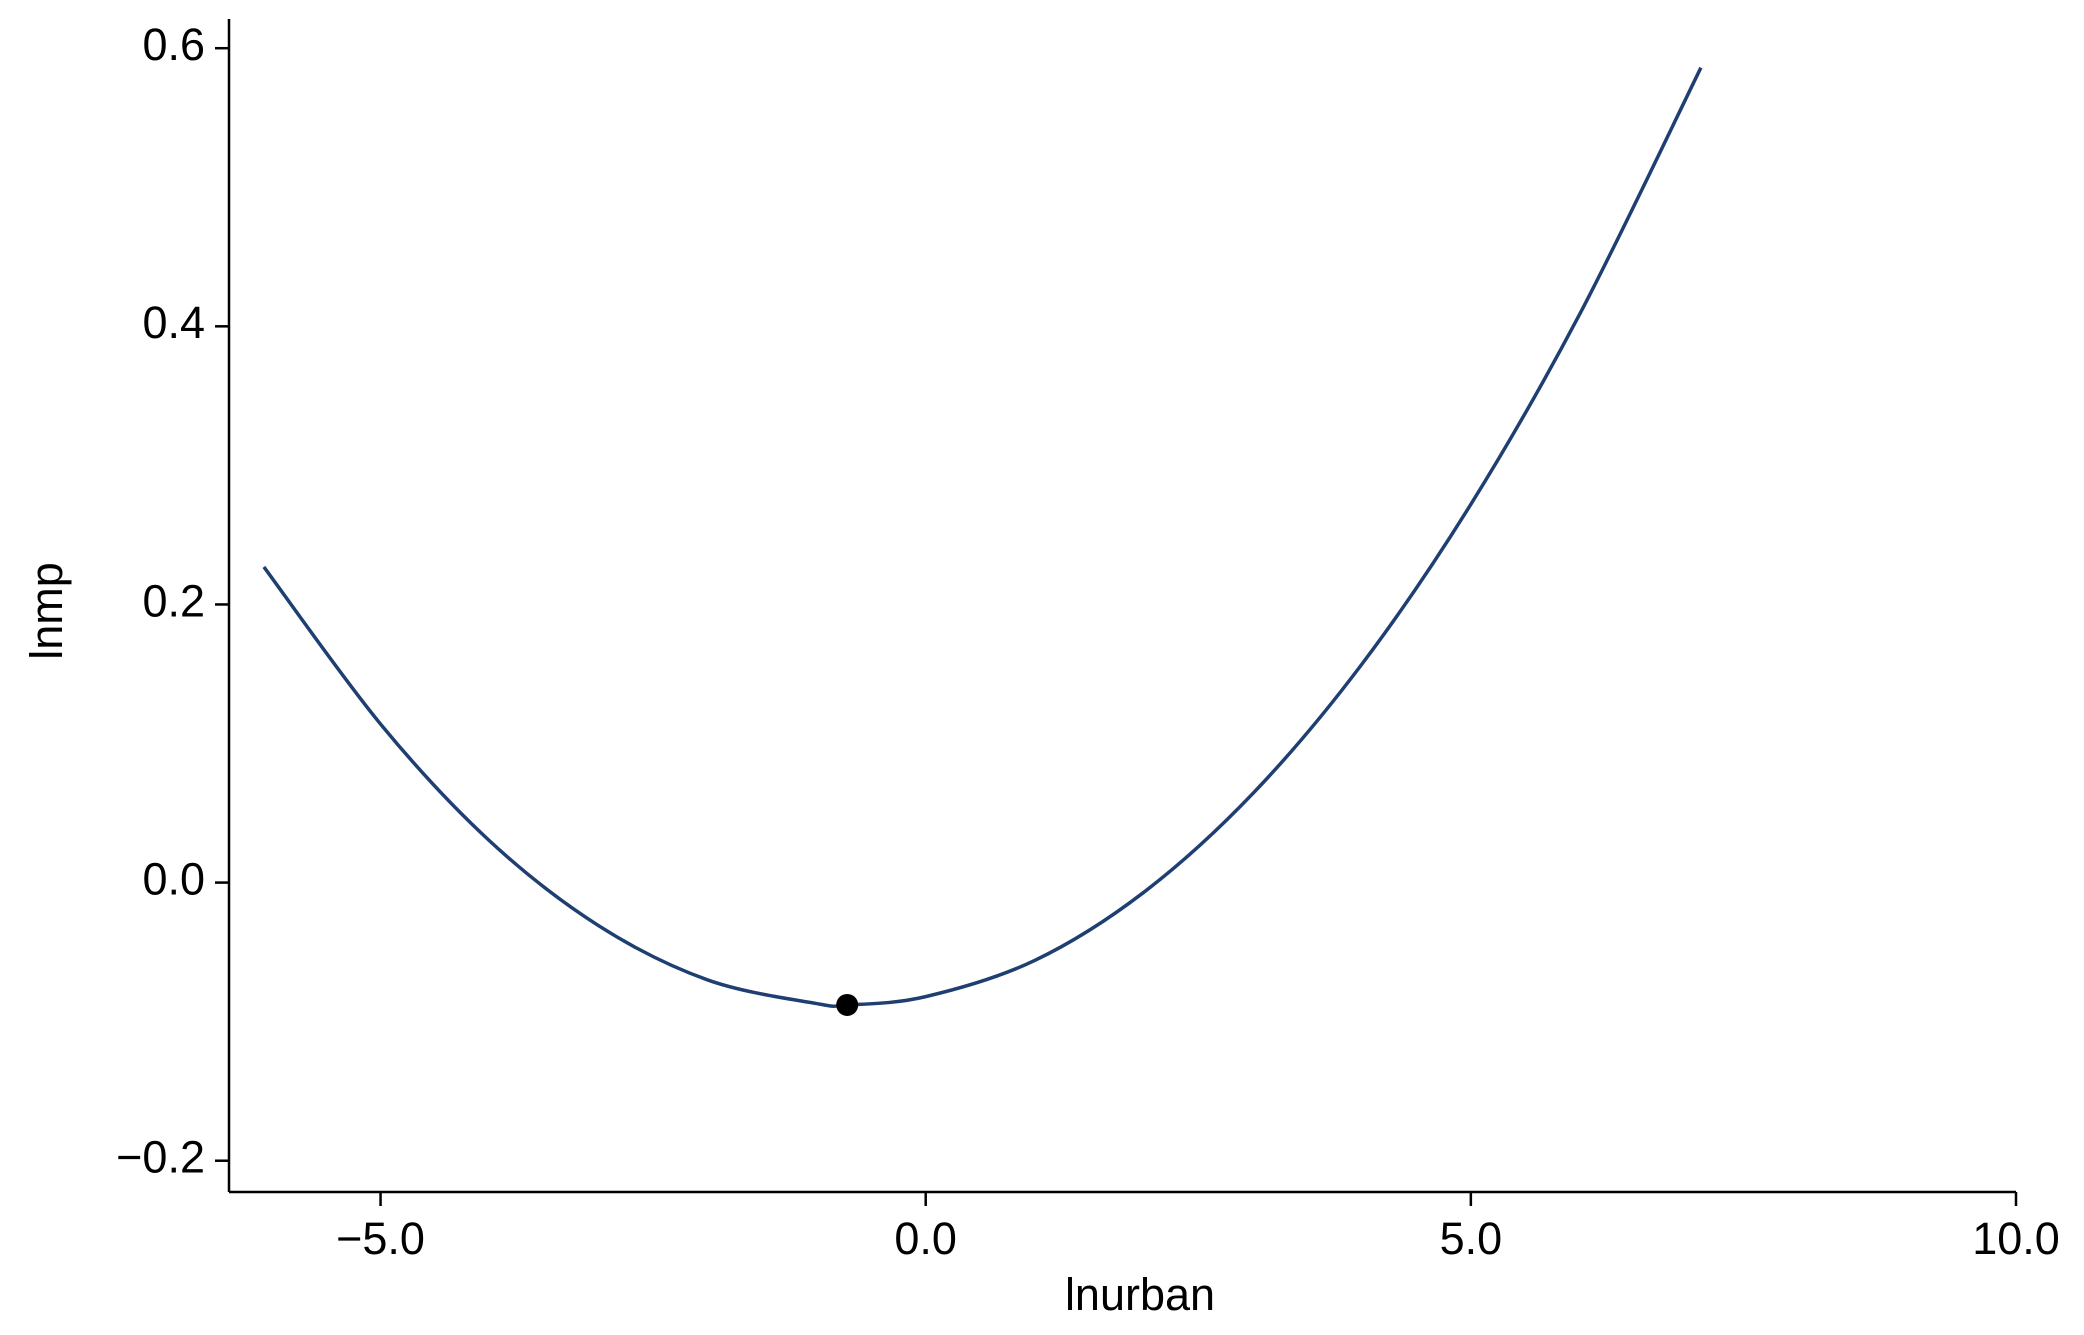 This screenshot has height=1335, width=2084. I want to click on x-tick-label: 0.0, so click(925, 1238).